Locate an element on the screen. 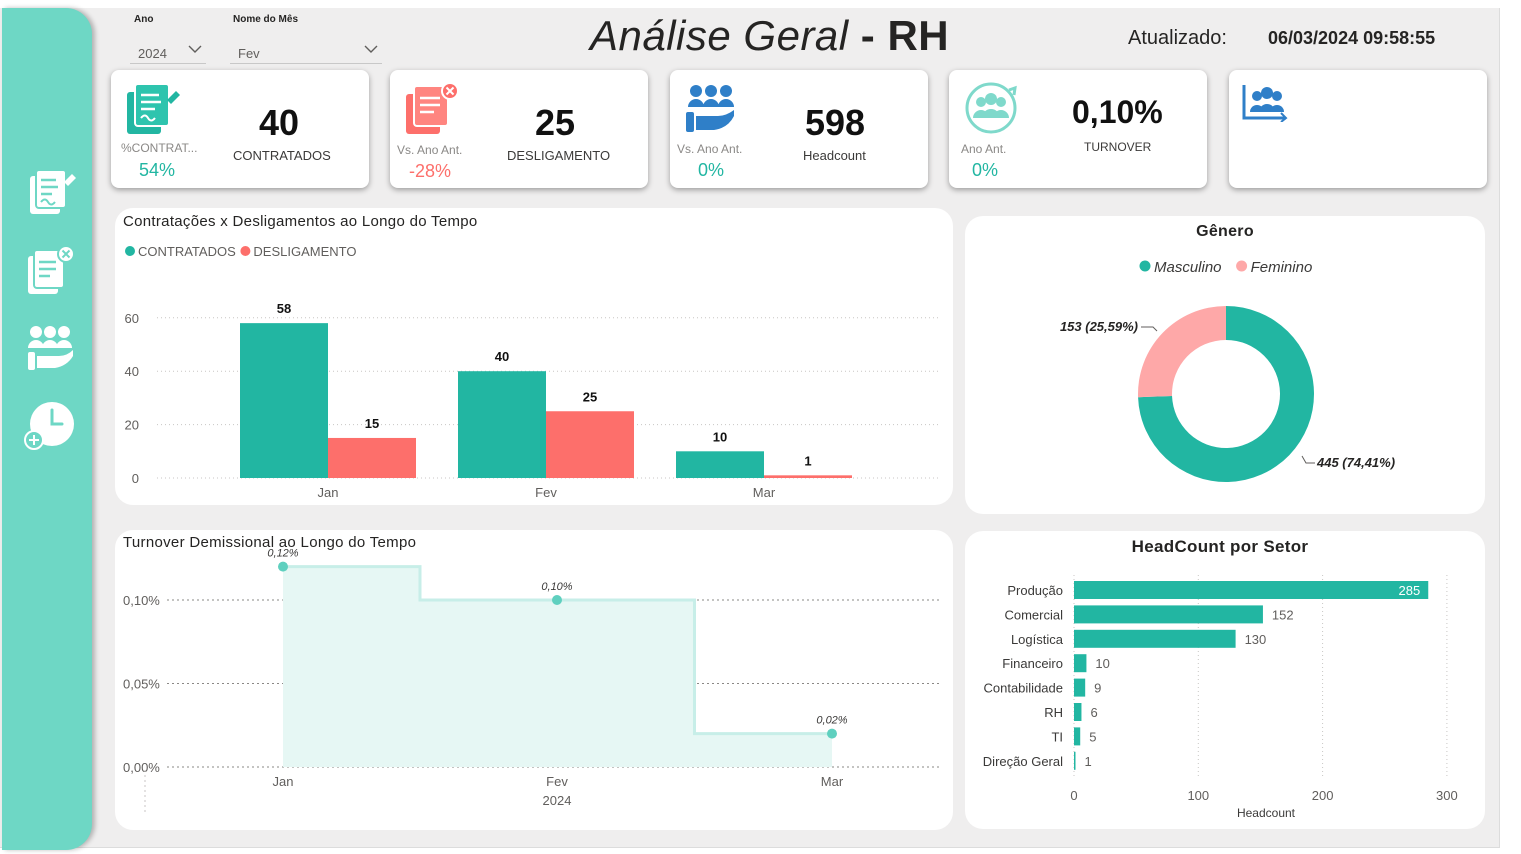 The width and height of the screenshot is (1521, 854). data-label: 0,02% is located at coordinates (831, 721).